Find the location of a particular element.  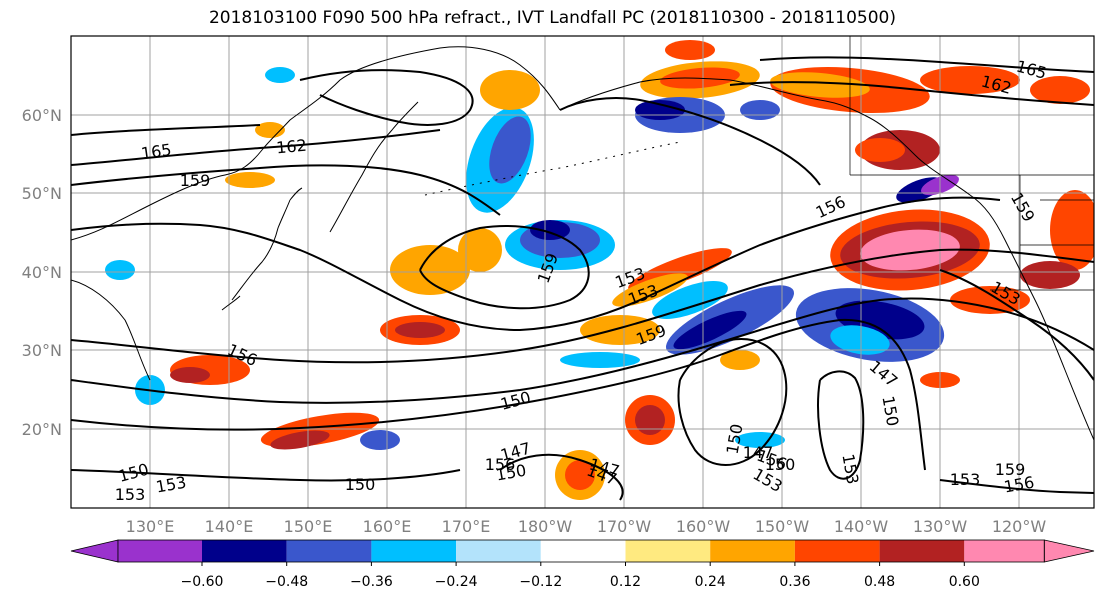

colorbar-tick-label: 0.48 is located at coordinates (879, 582).